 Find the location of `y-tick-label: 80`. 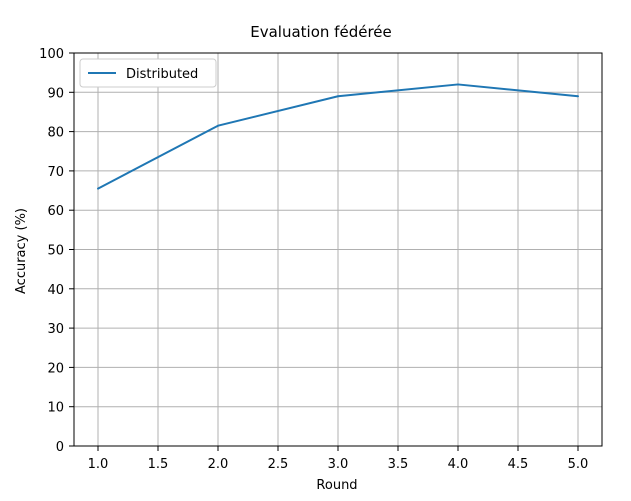

y-tick-label: 80 is located at coordinates (55, 133).